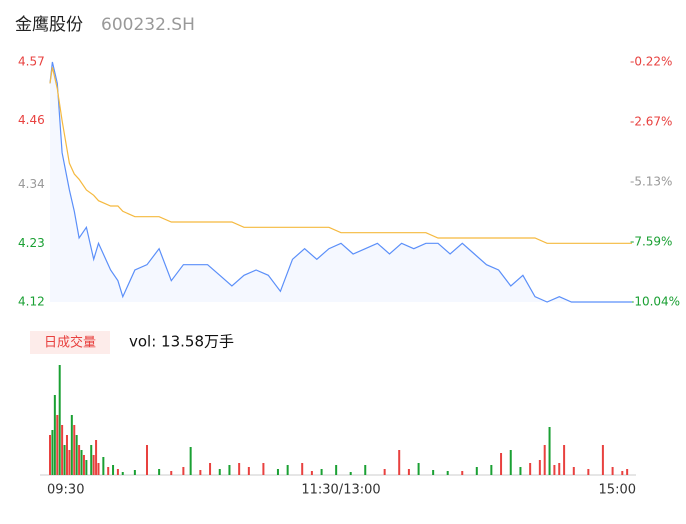 The height and width of the screenshot is (524, 686). I want to click on stock-code: 600232.SH, so click(148, 25).